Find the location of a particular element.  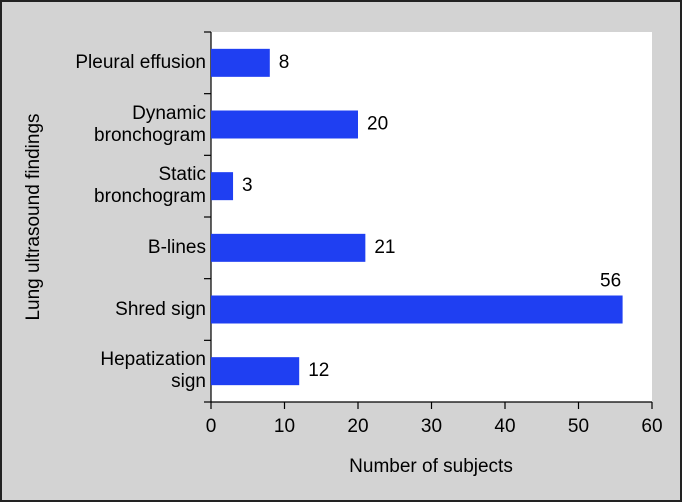

x-tick-label: 20 is located at coordinates (357, 426).